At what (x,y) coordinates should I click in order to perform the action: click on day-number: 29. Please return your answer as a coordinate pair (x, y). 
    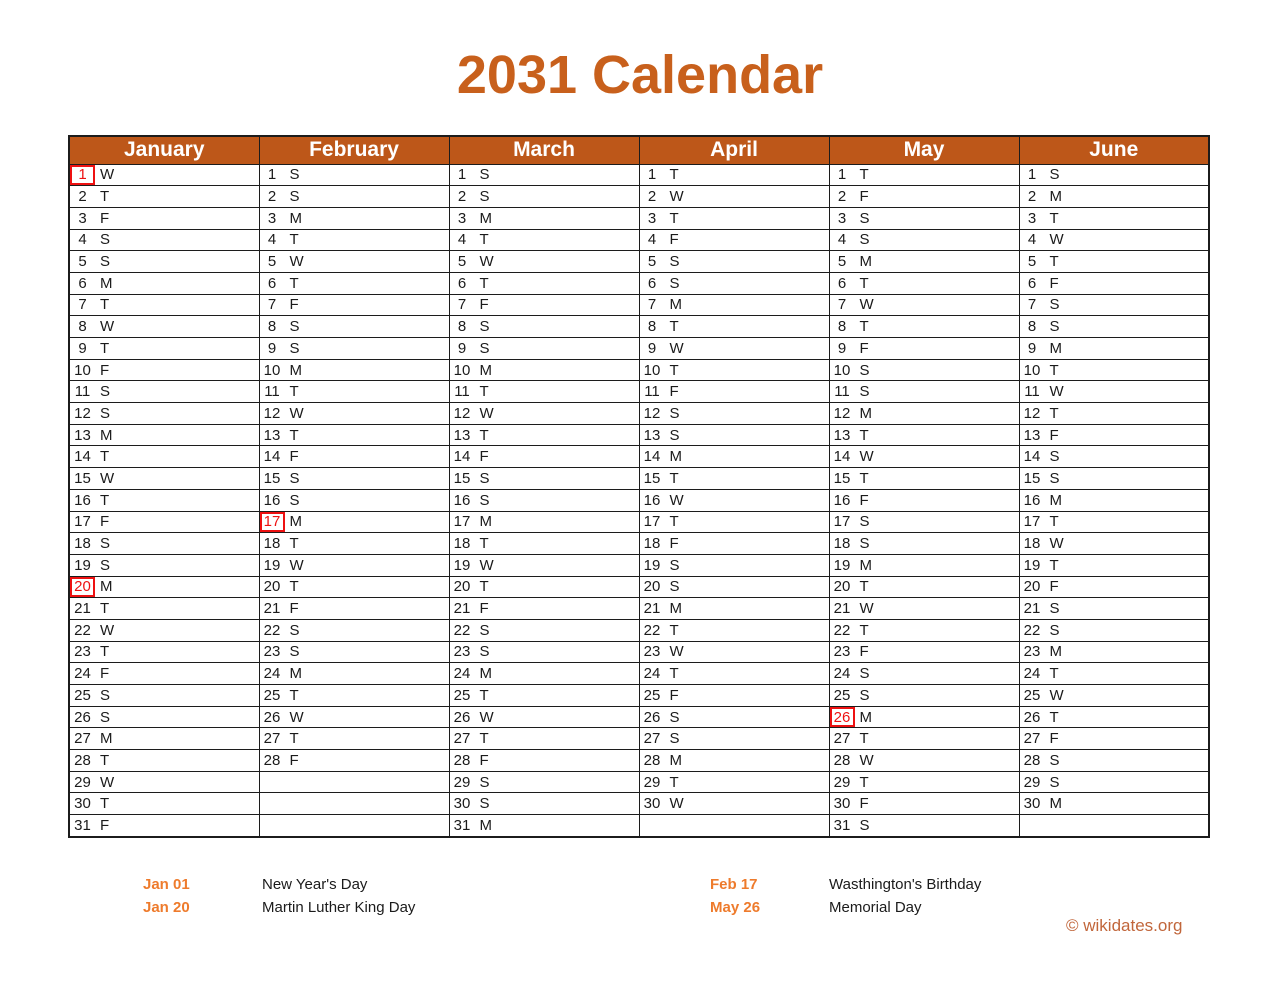
    Looking at the image, I should click on (842, 782).